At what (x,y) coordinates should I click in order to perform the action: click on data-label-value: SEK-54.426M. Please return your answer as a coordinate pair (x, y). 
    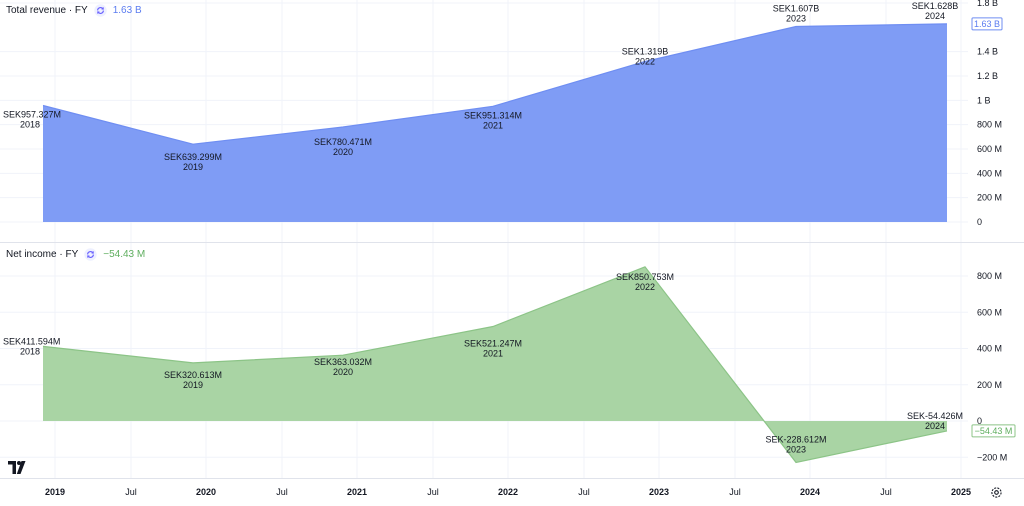
    Looking at the image, I should click on (935, 416).